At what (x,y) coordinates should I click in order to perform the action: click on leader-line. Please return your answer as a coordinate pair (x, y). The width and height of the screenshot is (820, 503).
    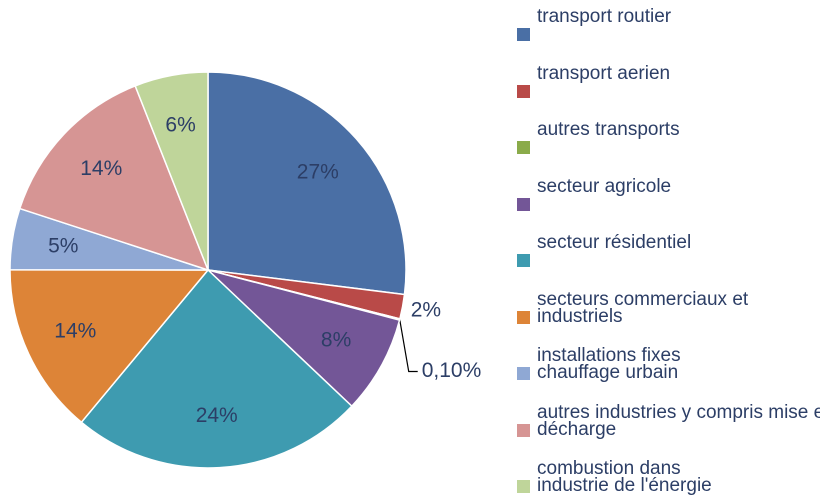
    Looking at the image, I should click on (408, 346).